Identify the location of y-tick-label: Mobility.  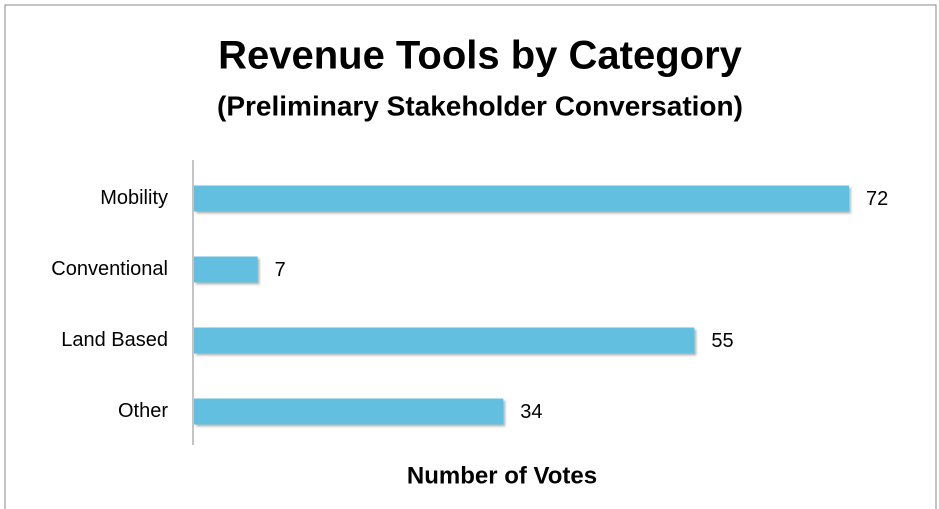
(134, 198).